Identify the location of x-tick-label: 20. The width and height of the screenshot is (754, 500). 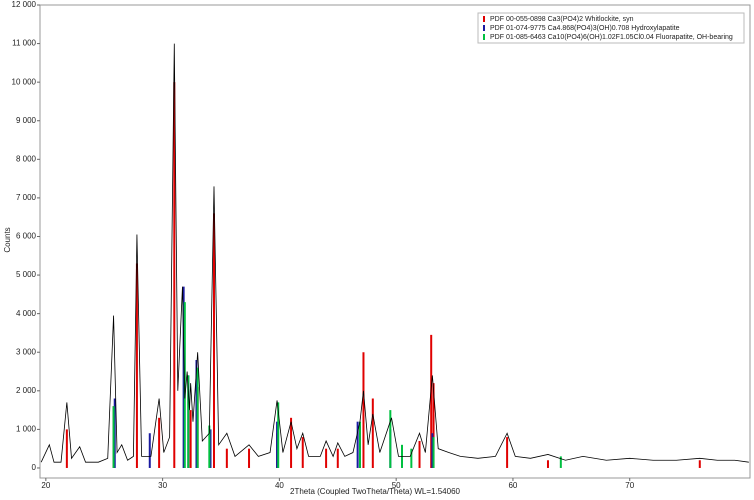
(45, 485).